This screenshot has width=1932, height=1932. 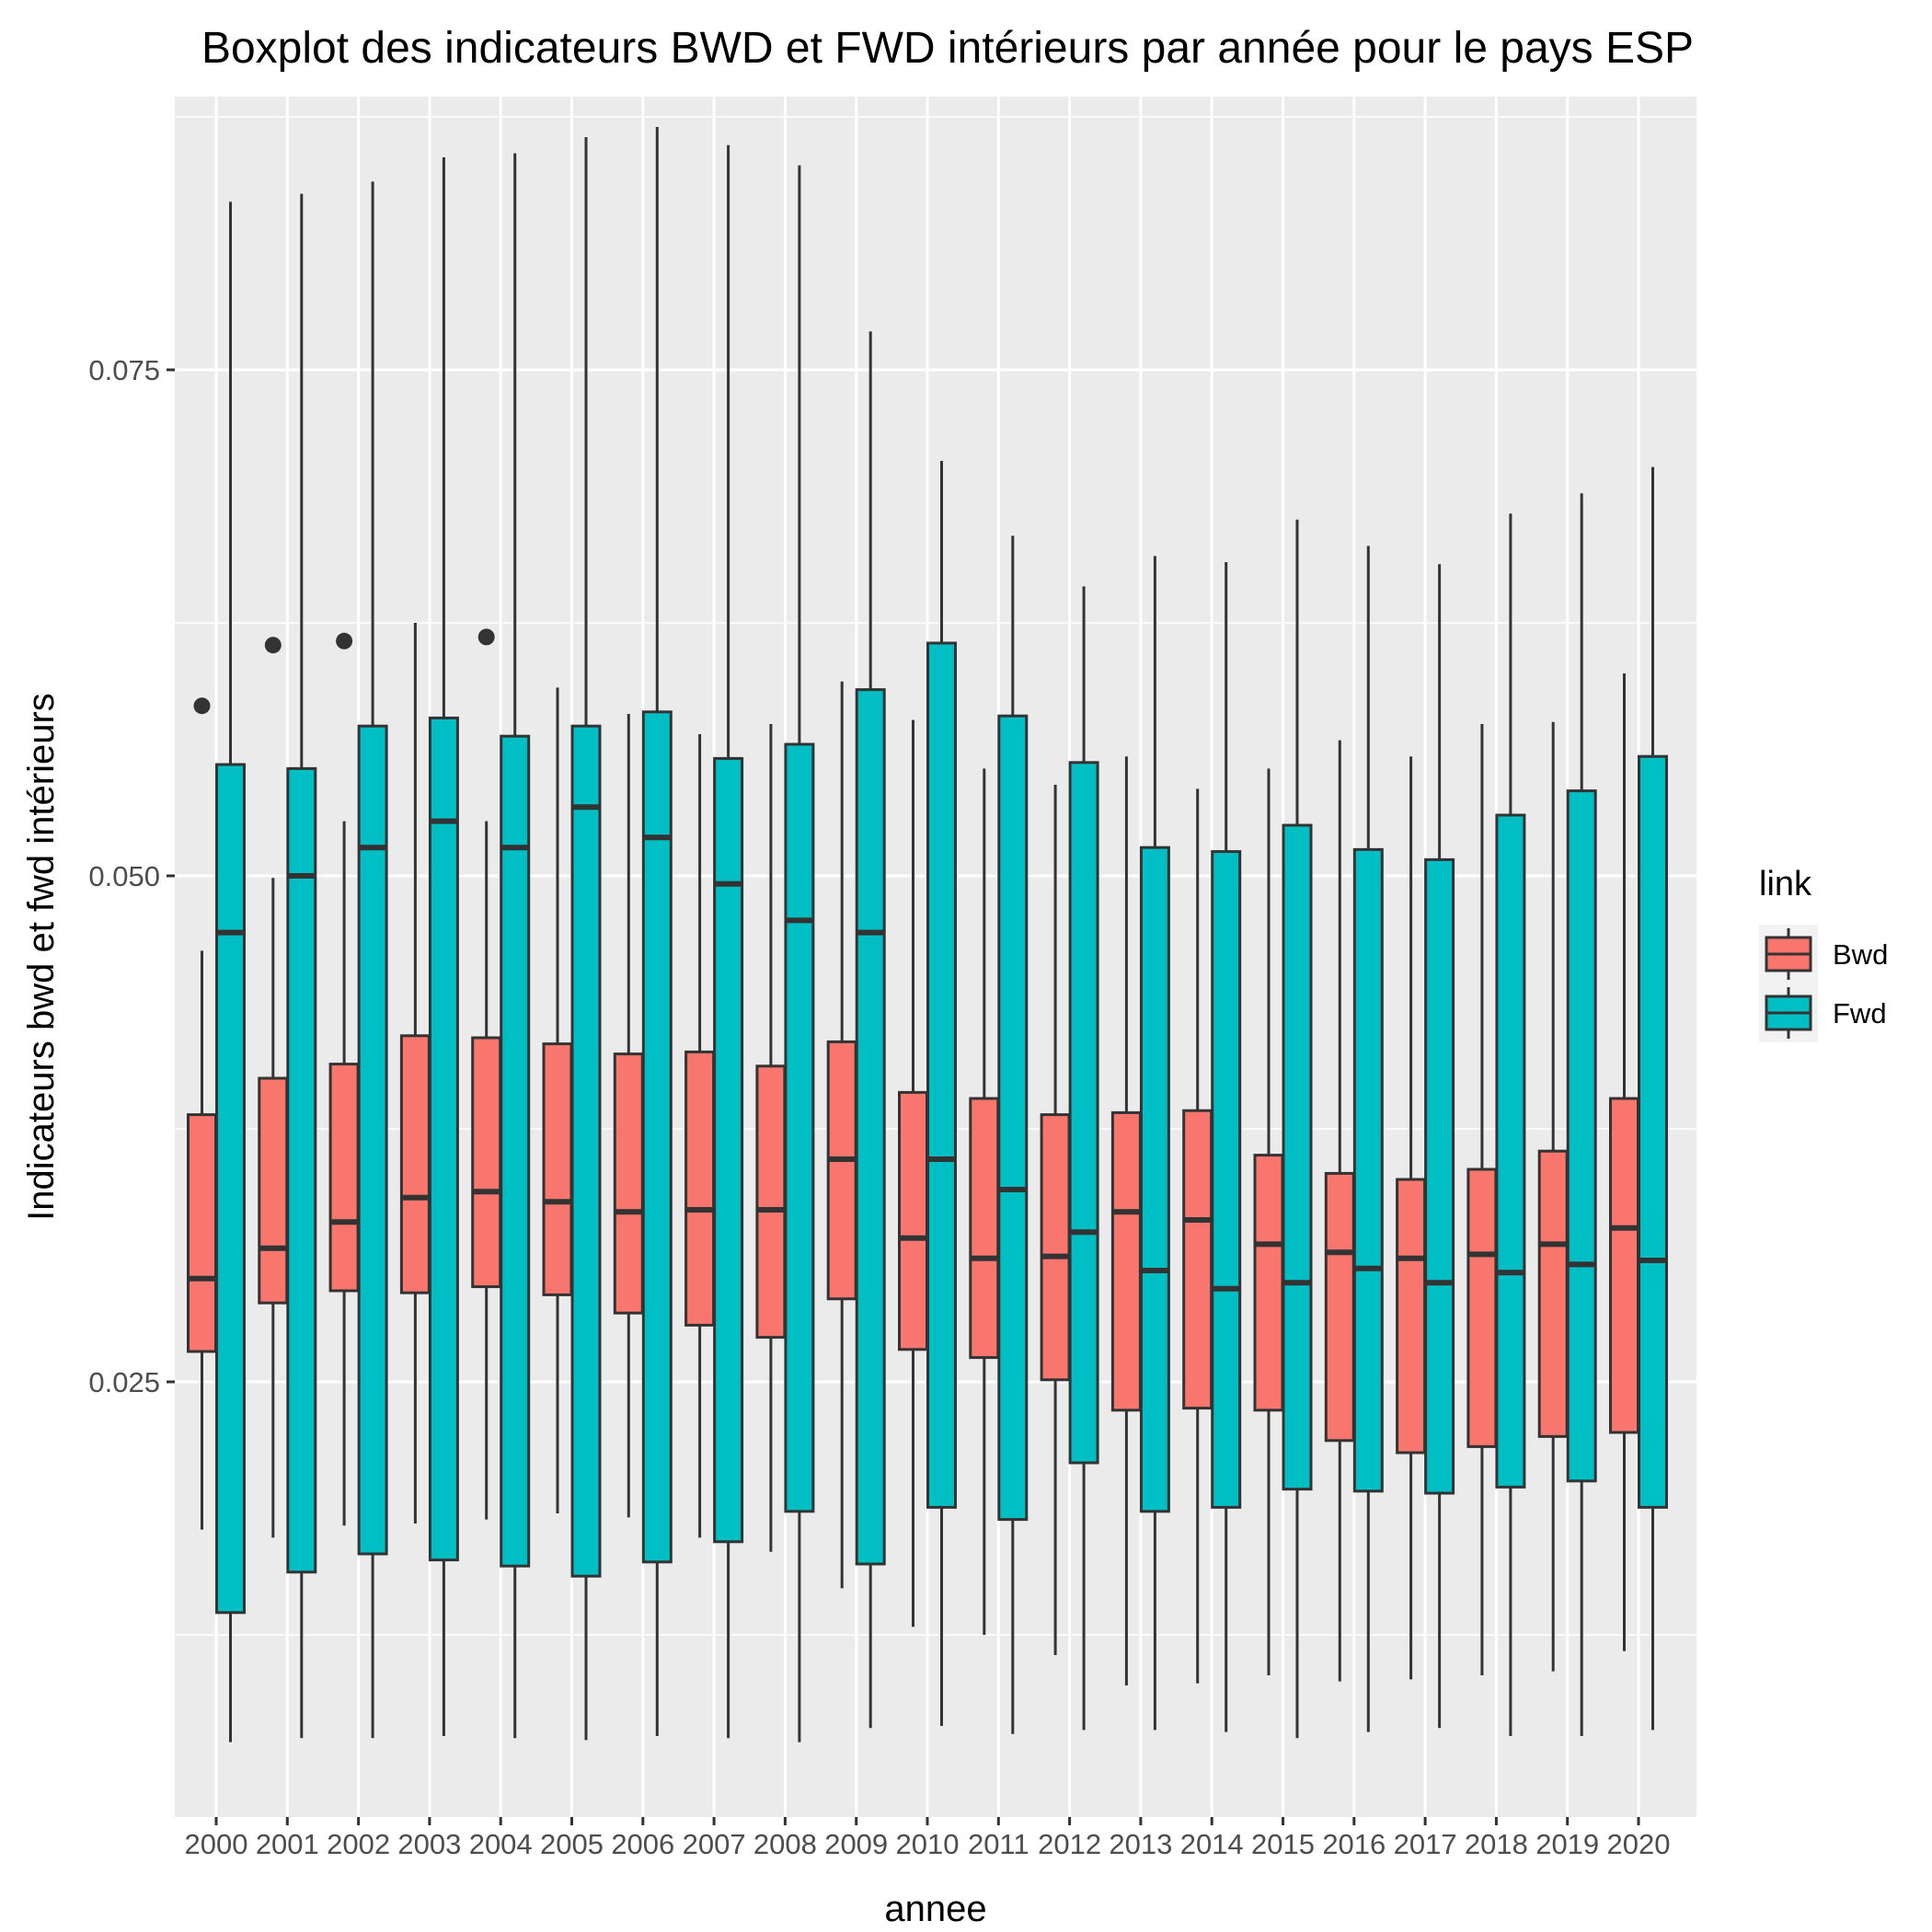 What do you see at coordinates (124, 1382) in the screenshot?
I see `y-tick-label: 0.025` at bounding box center [124, 1382].